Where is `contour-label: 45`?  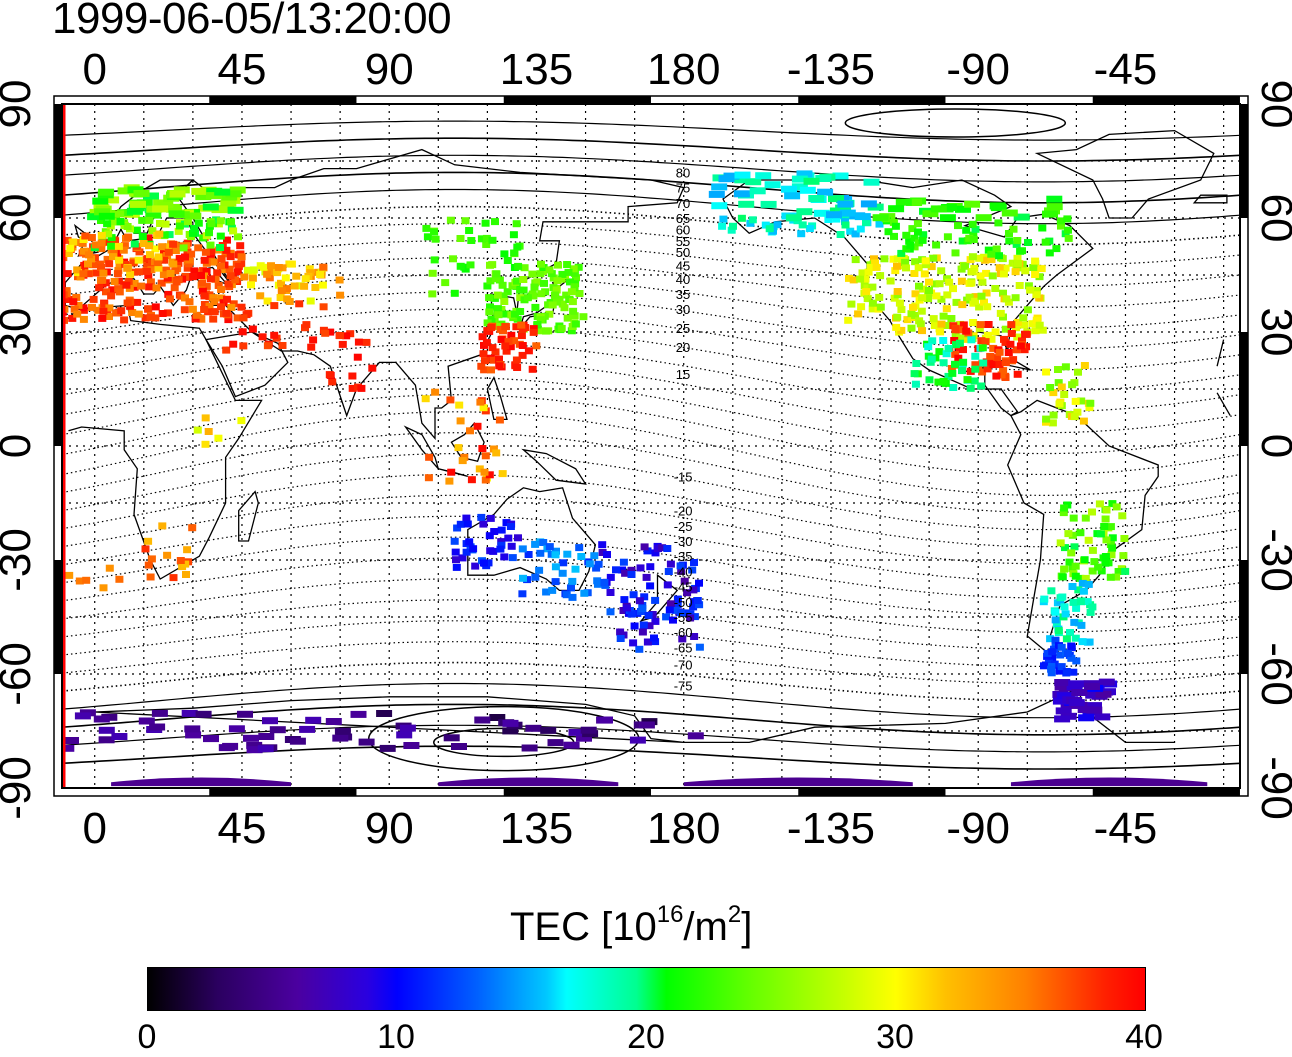 contour-label: 45 is located at coordinates (683, 266).